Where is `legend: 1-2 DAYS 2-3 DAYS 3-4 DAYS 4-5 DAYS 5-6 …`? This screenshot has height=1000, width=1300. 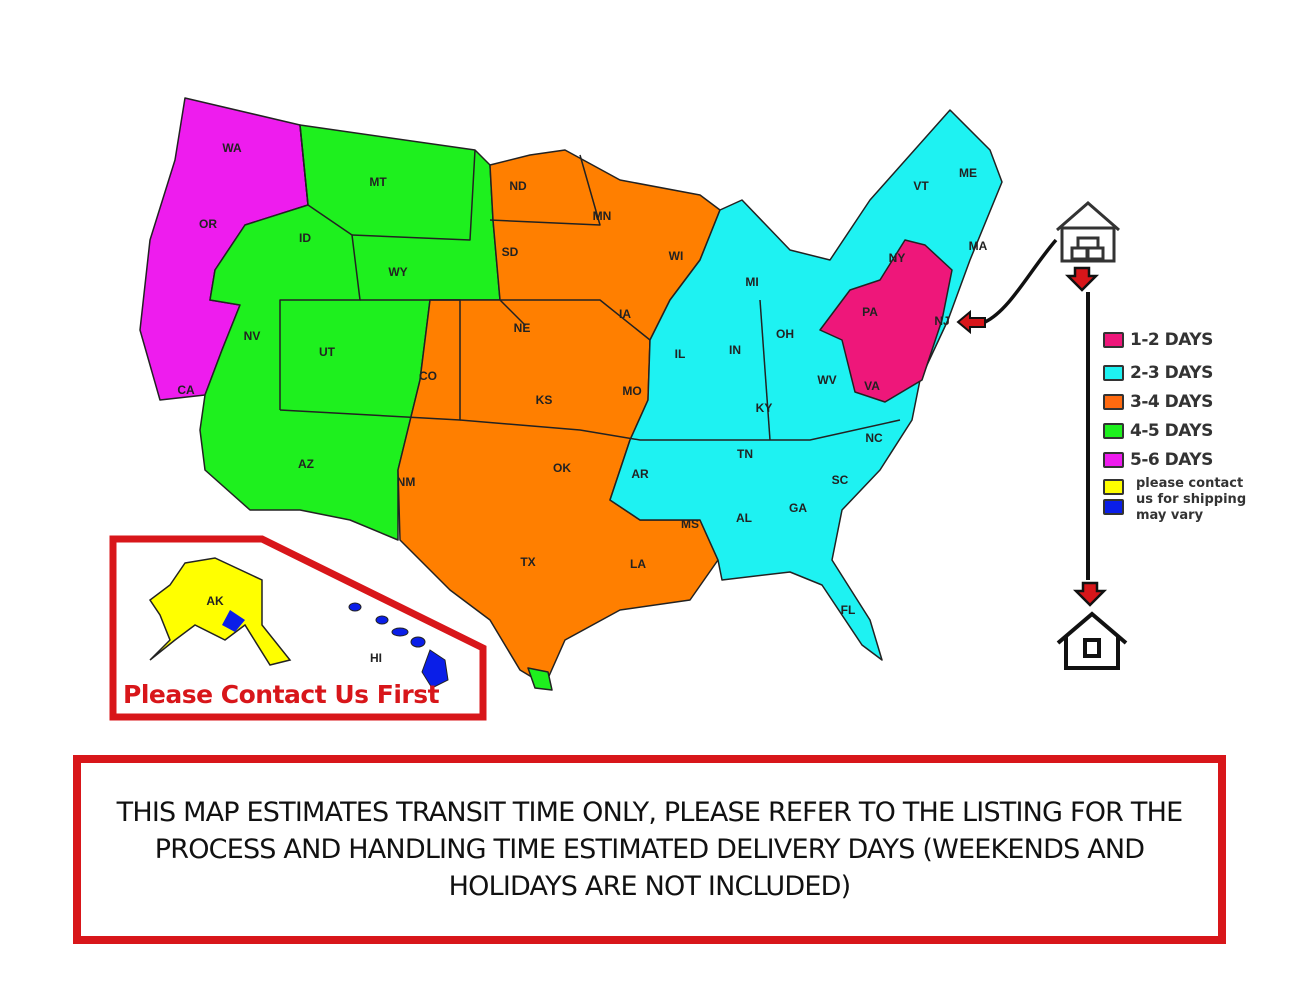 legend: 1-2 DAYS 2-3 DAYS 3-4 DAYS 4-5 DAYS 5-6 … is located at coordinates (1174, 427).